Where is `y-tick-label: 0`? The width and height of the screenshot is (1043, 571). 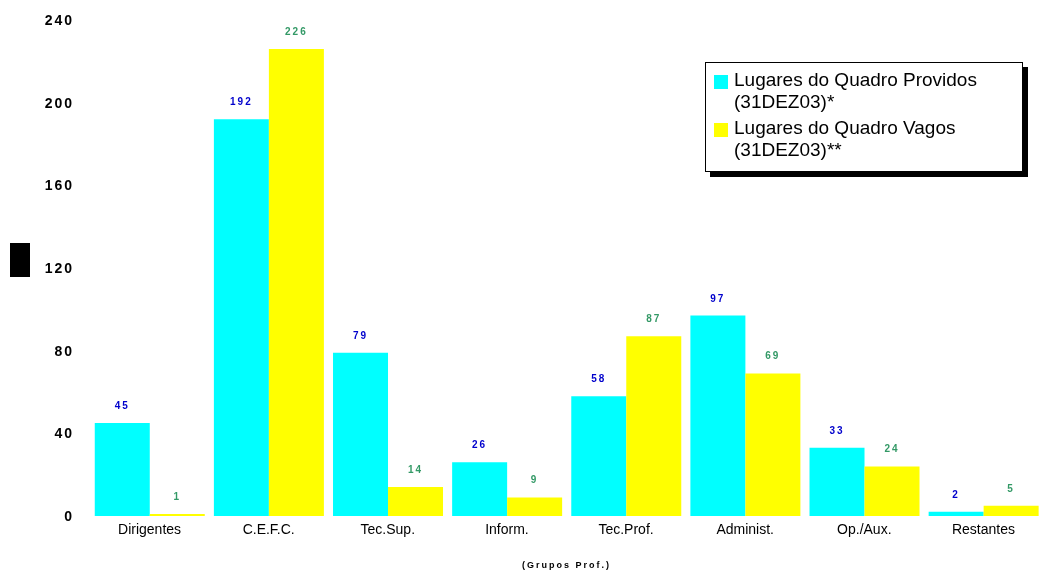
y-tick-label: 0 is located at coordinates (69, 516).